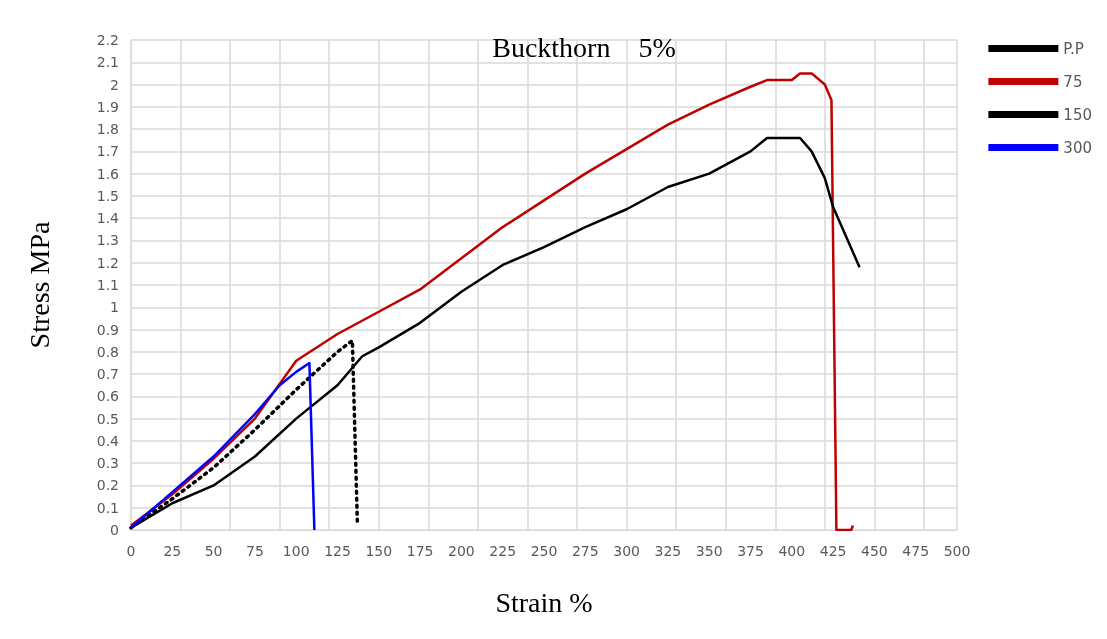 The height and width of the screenshot is (639, 1107). I want to click on y-tick-label: 1.1, so click(107, 285).